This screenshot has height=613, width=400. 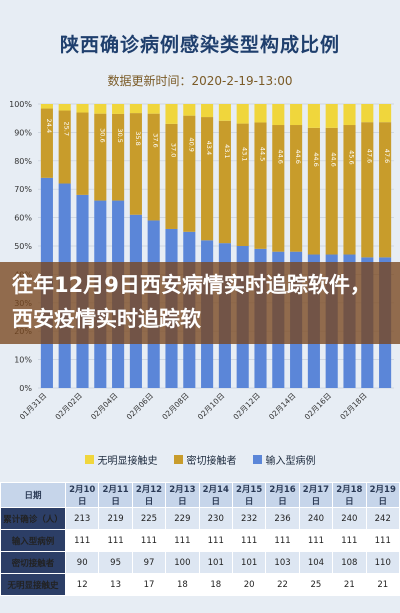 What do you see at coordinates (23, 132) in the screenshot?
I see `y-tick-label: 90%` at bounding box center [23, 132].